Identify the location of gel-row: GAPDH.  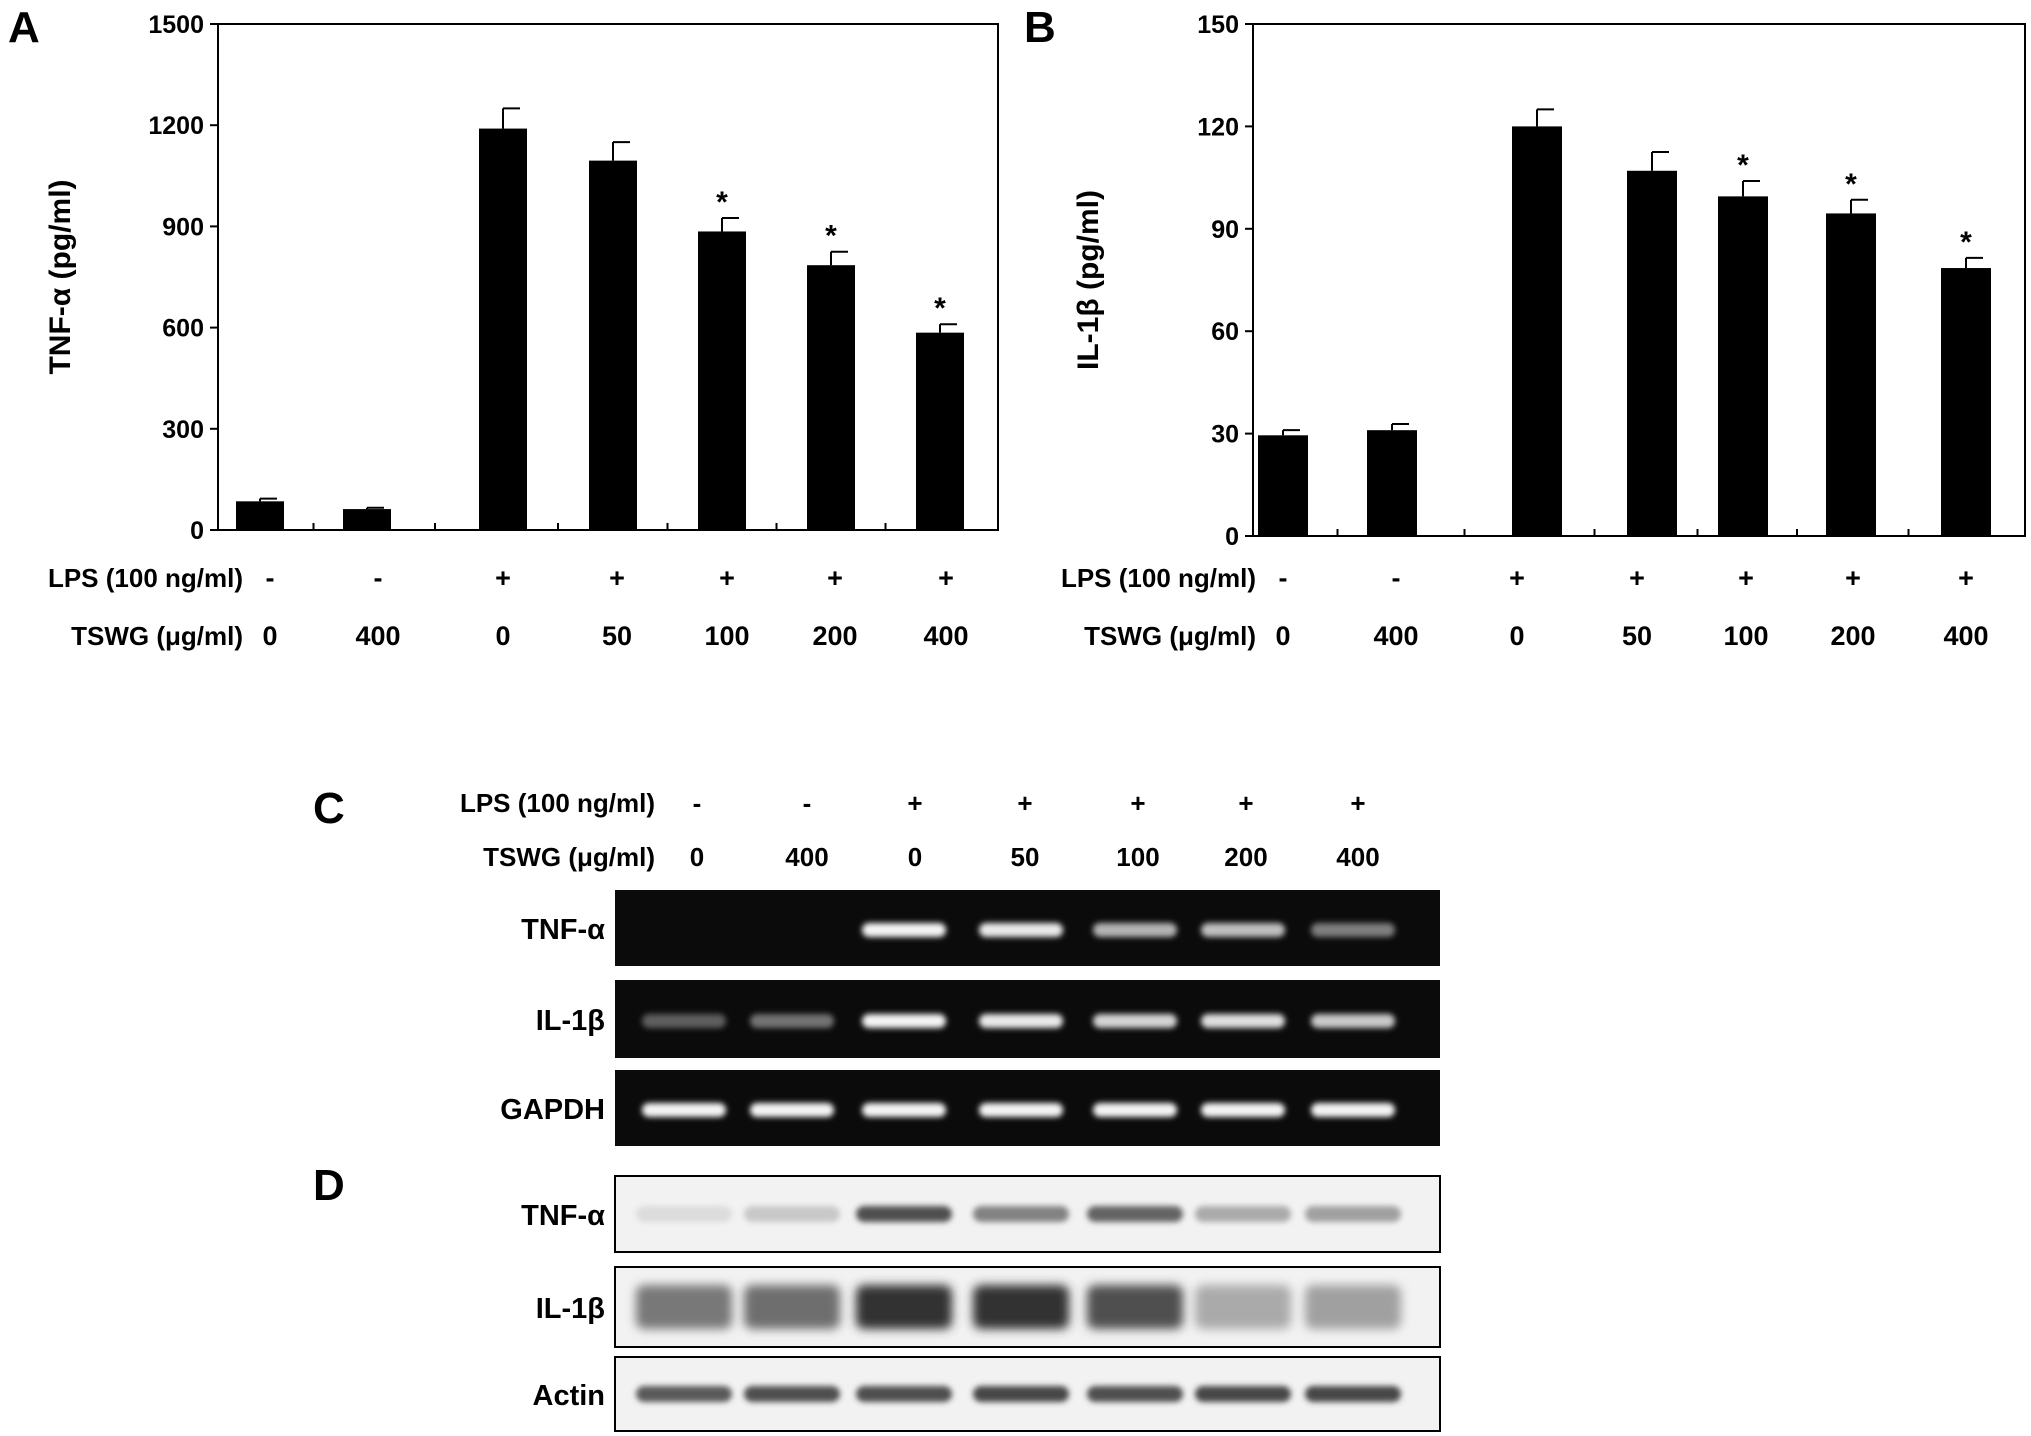
(970, 1108).